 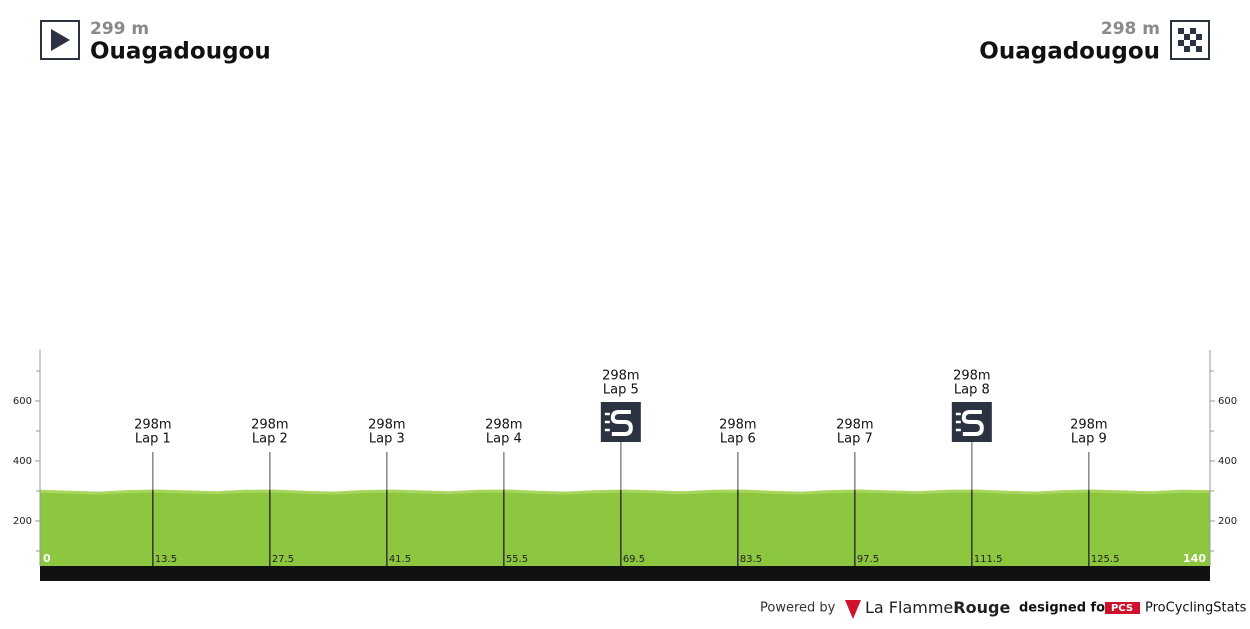 I want to click on marker-label: Lap 2, so click(x=270, y=439).